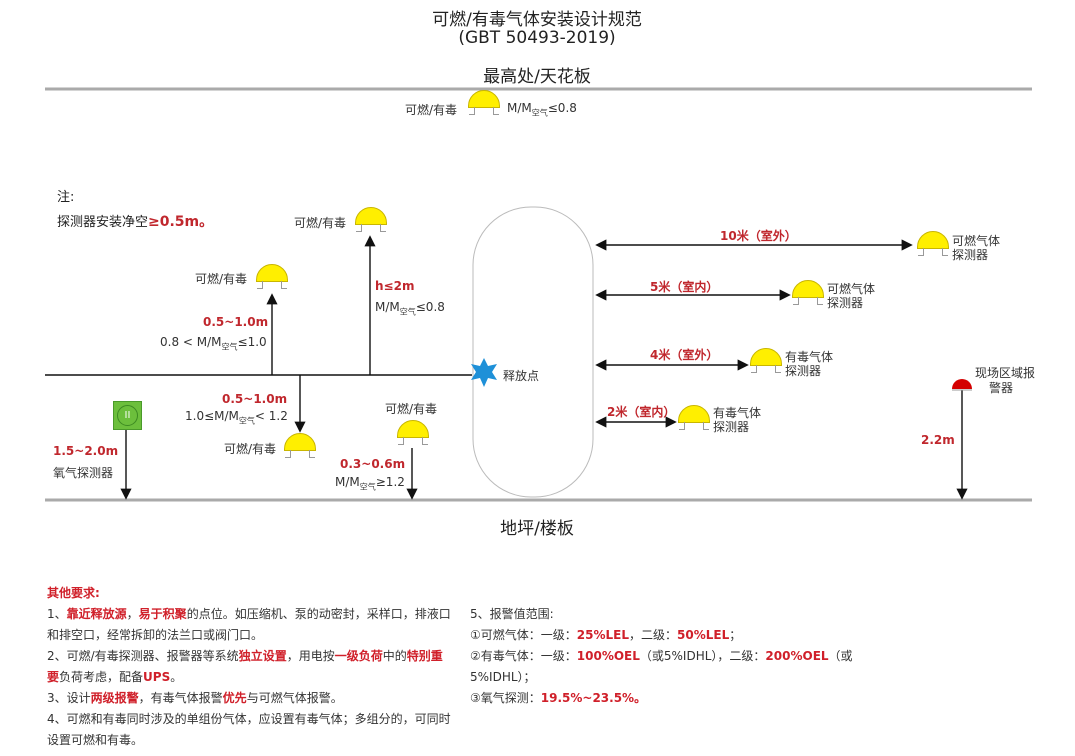 This screenshot has width=1075, height=756. What do you see at coordinates (249, 677) in the screenshot?
I see `note-line: 要负荷考虑，配备UPS。` at bounding box center [249, 677].